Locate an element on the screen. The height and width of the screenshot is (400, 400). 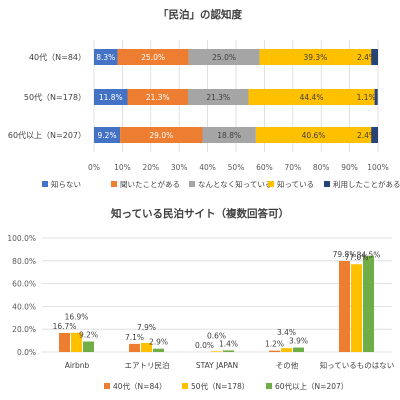
x-tick-label: 70% is located at coordinates (292, 167).